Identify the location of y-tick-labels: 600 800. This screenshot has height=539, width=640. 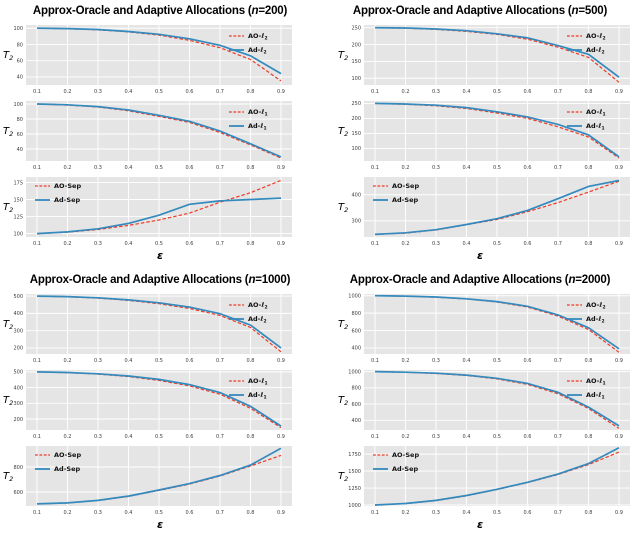
(18, 480).